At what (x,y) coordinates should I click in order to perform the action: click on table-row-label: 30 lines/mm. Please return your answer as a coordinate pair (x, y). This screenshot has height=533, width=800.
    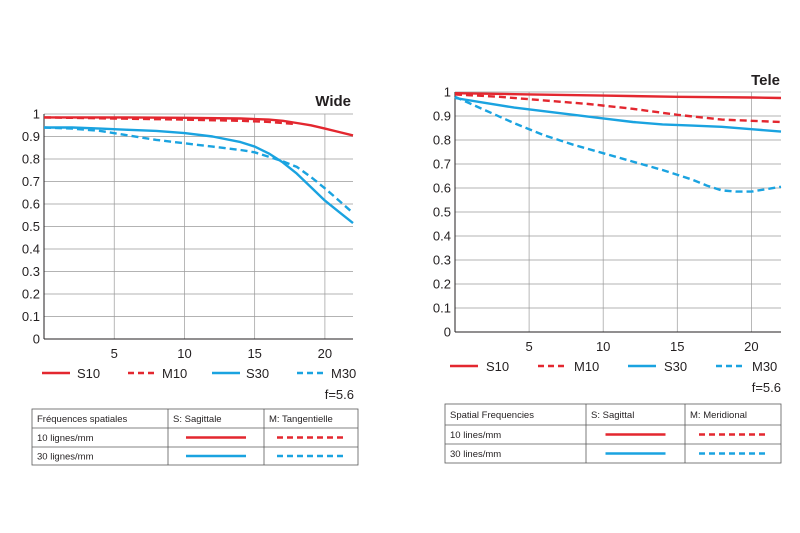
    Looking at the image, I should click on (475, 454).